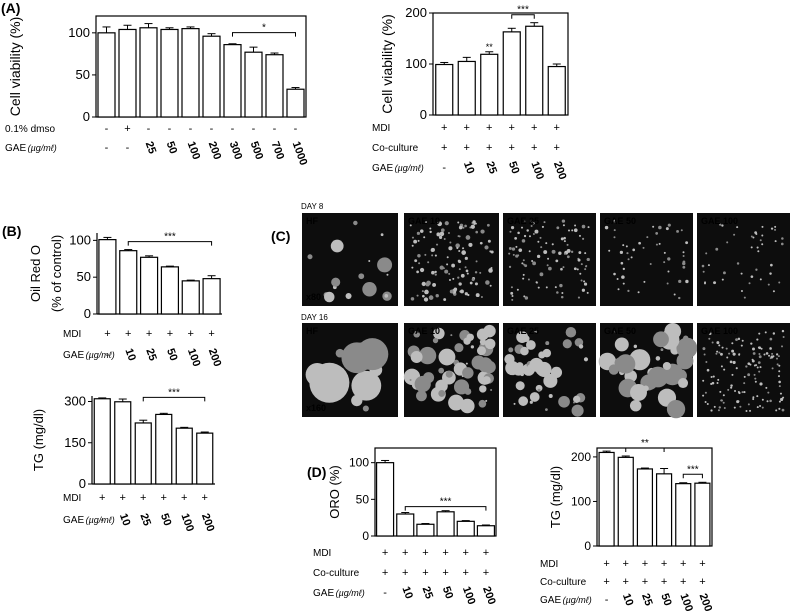  What do you see at coordinates (646, 259) in the screenshot?
I see `micrograph-image` at bounding box center [646, 259].